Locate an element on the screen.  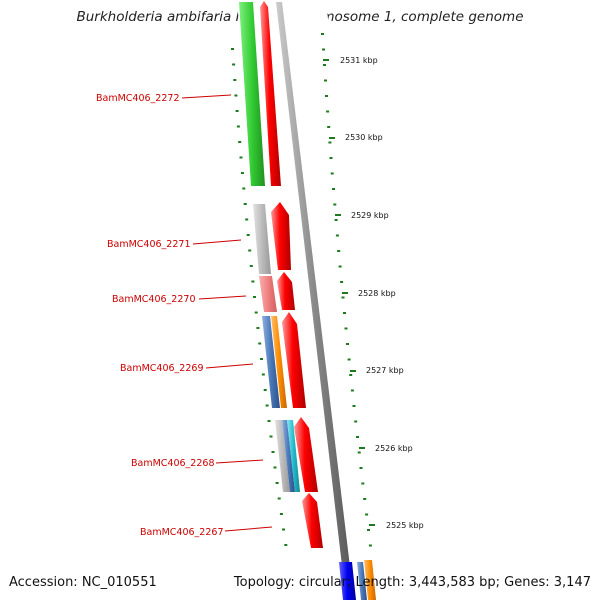
scale-label-2525: 2525 kbp is located at coordinates (405, 525).